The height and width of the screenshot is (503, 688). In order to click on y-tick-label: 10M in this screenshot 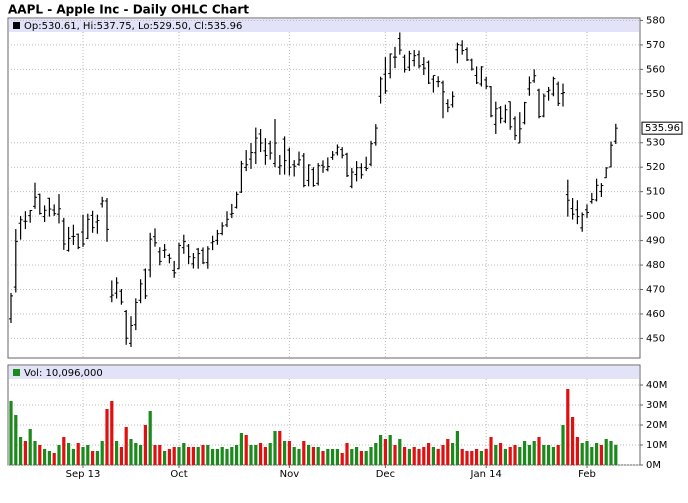, I will do `click(656, 445)`.